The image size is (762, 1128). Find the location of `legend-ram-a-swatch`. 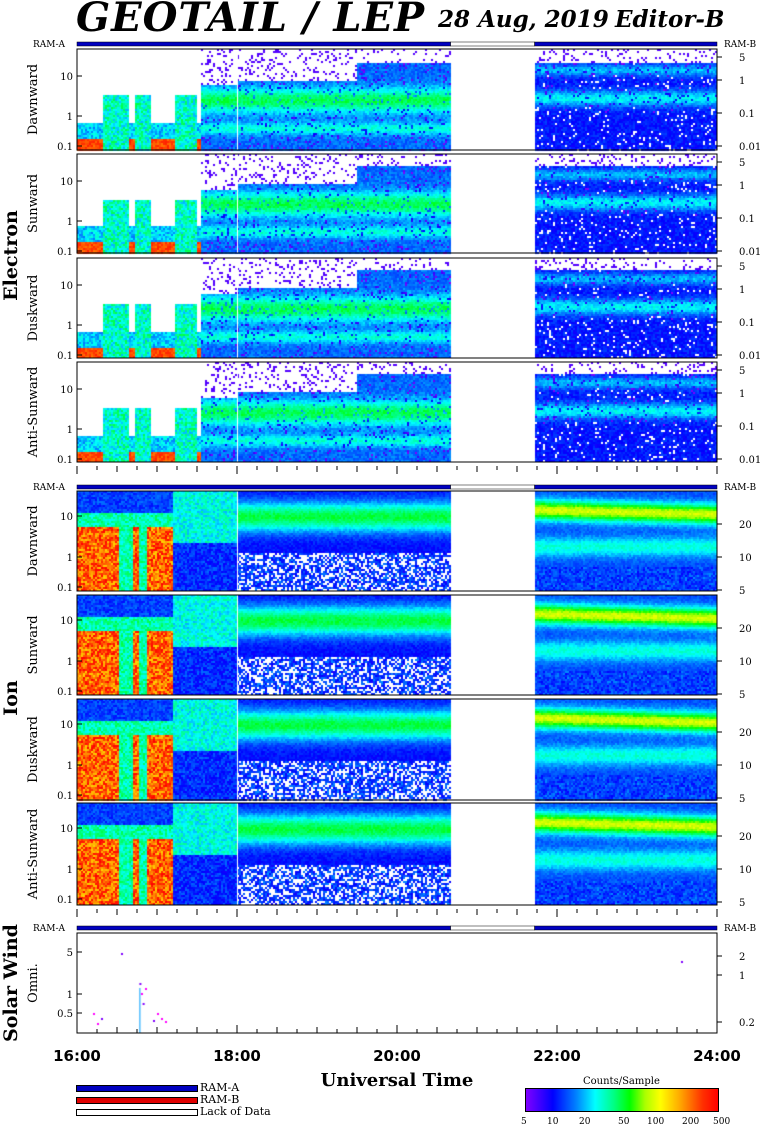

legend-ram-a-swatch is located at coordinates (137, 1088).